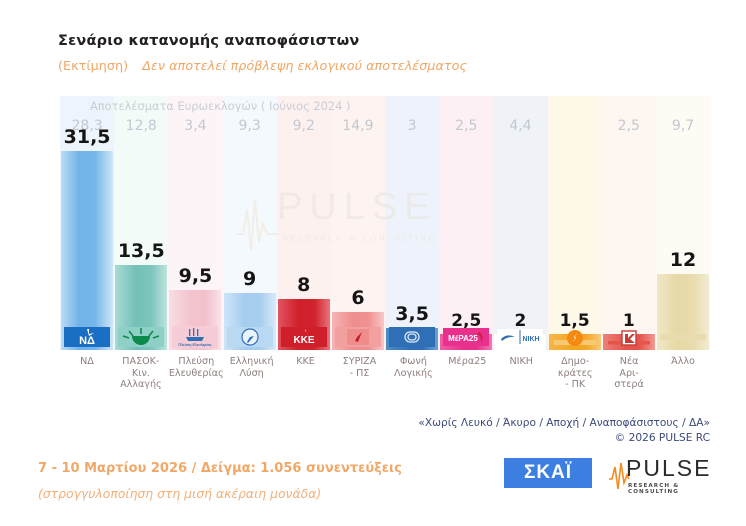  What do you see at coordinates (141, 337) in the screenshot?
I see `pasok-logo` at bounding box center [141, 337].